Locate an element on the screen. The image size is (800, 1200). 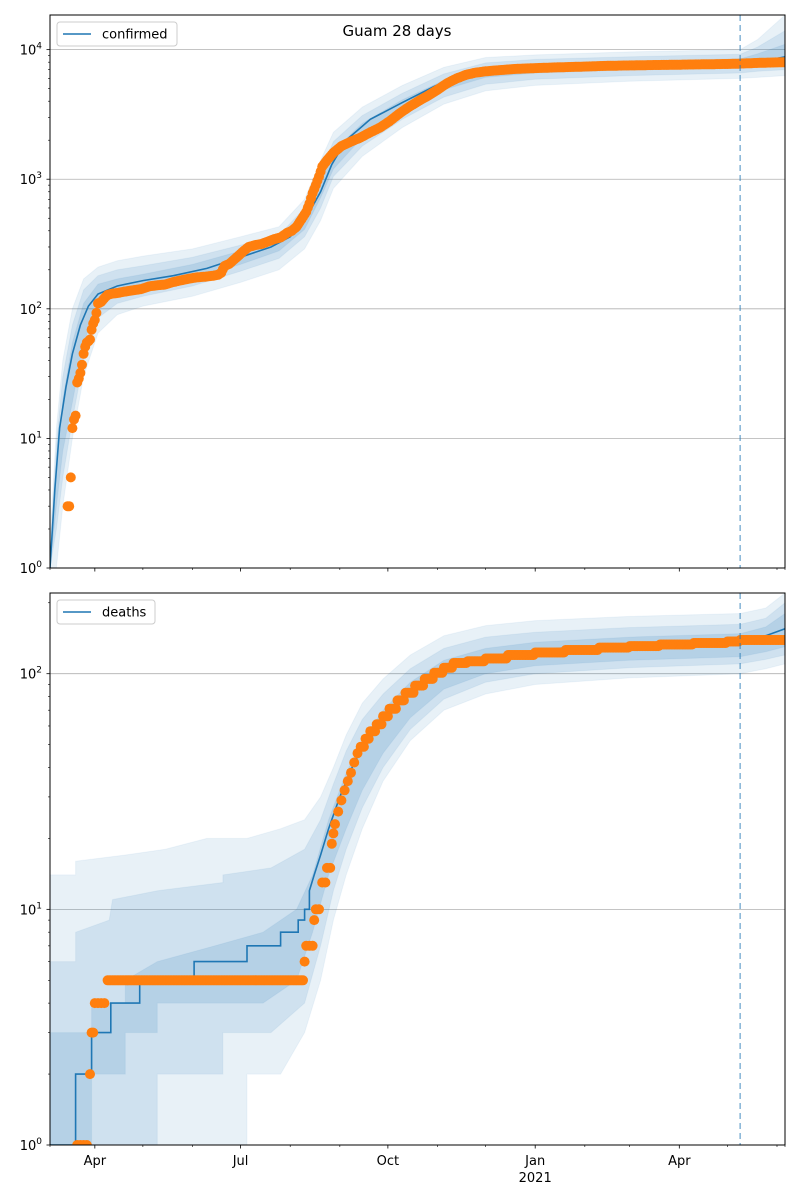
bottom-legend-label: deaths is located at coordinates (124, 613).